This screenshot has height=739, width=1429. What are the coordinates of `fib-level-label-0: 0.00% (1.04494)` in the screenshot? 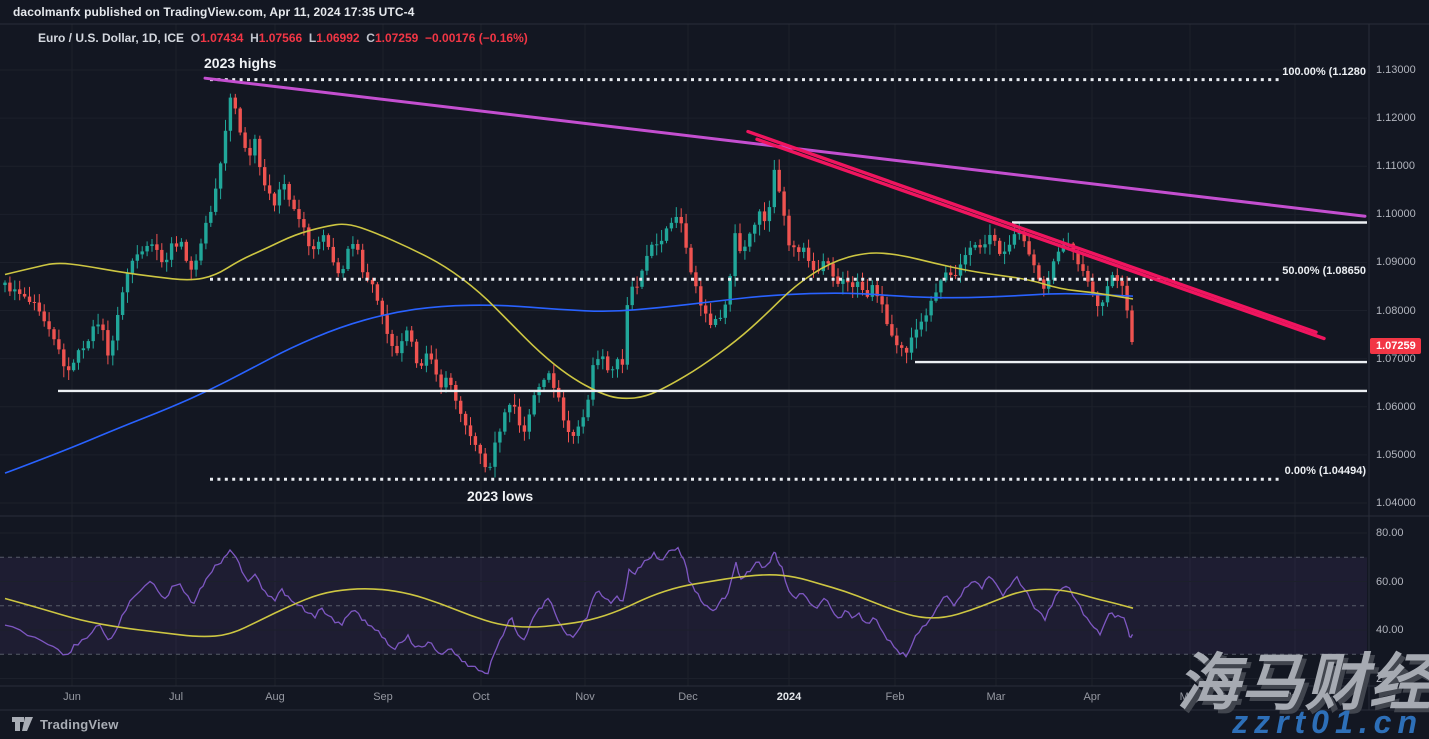 It's located at (1325, 471).